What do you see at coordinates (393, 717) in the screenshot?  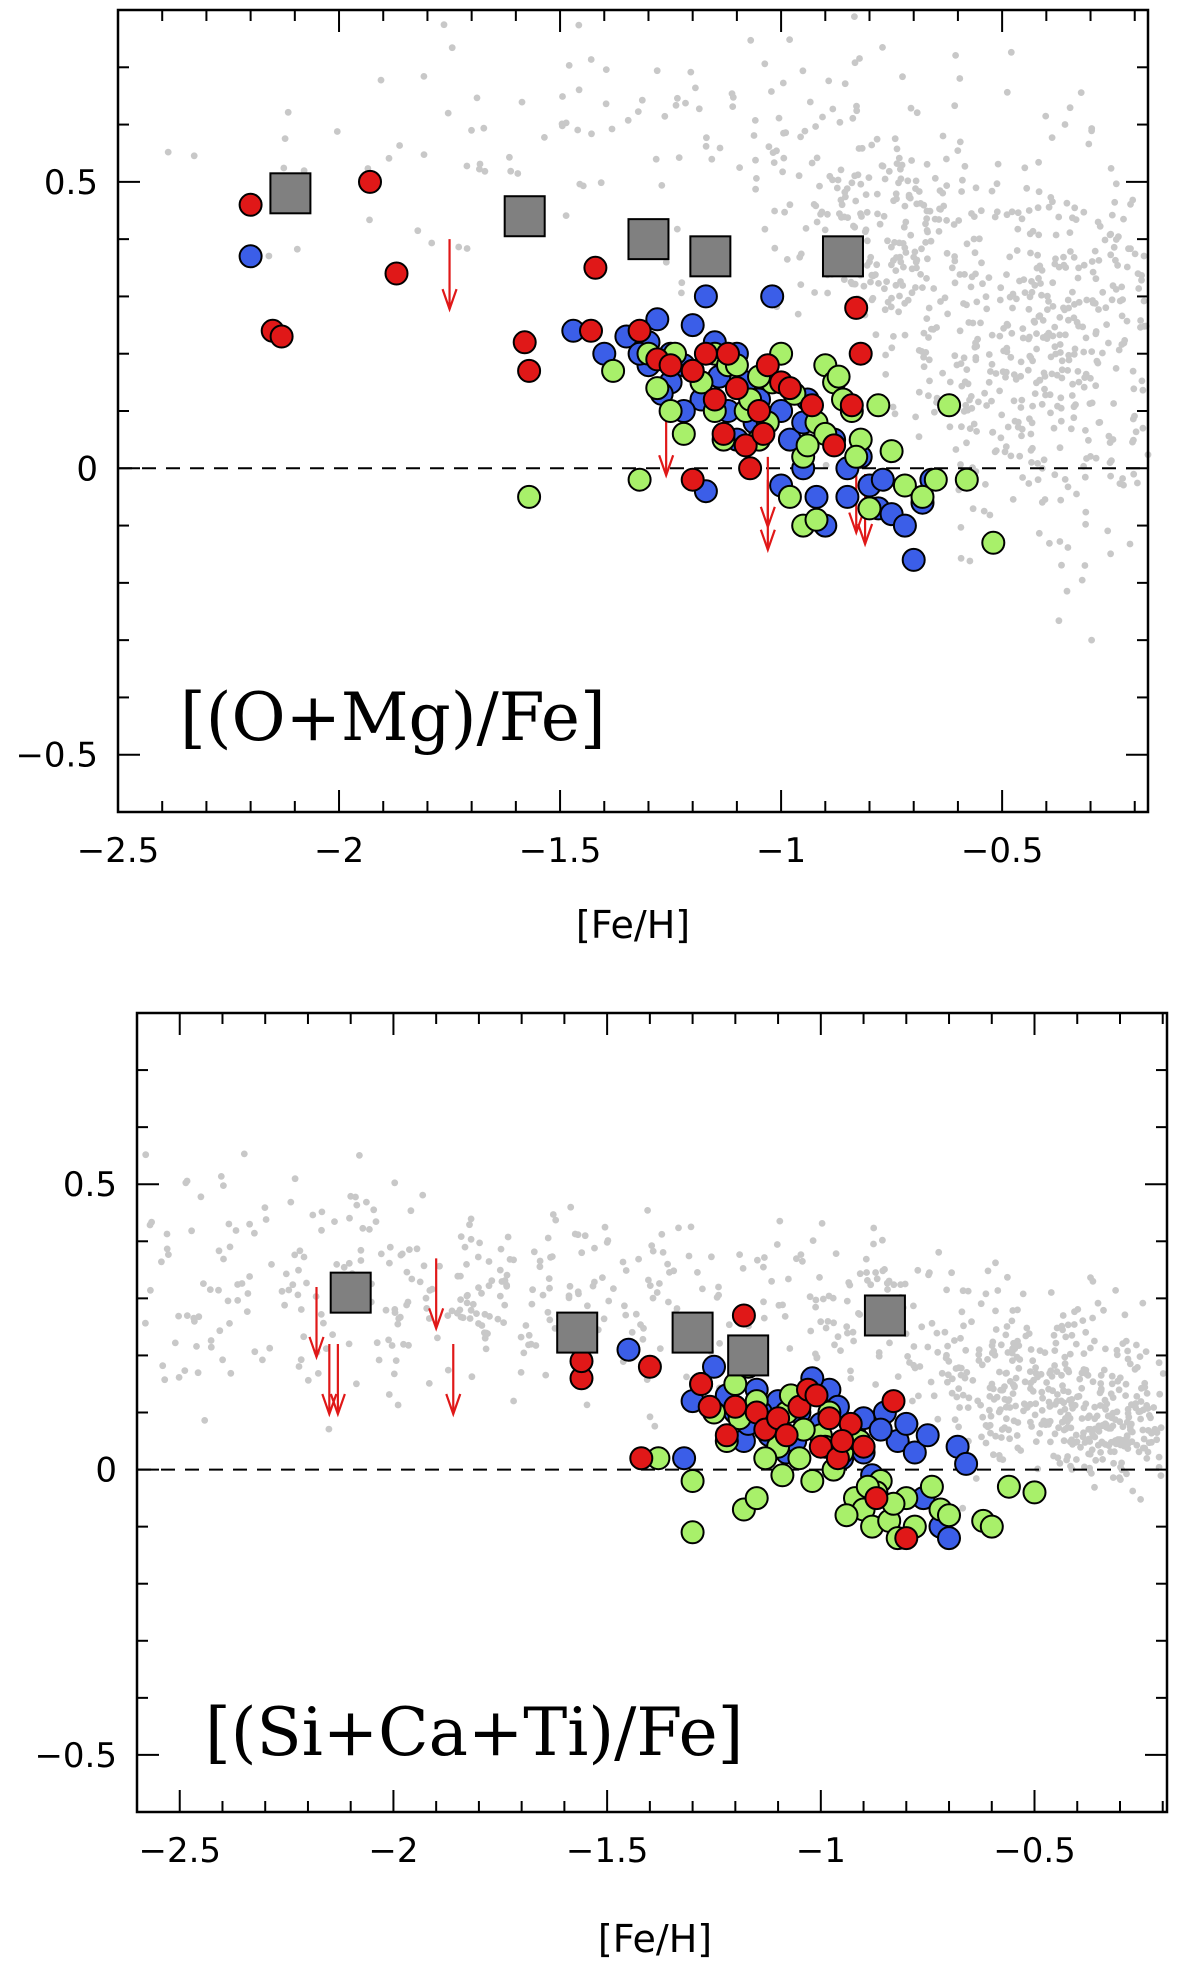 I see `panel-label: [(O+Mg)/Fe]` at bounding box center [393, 717].